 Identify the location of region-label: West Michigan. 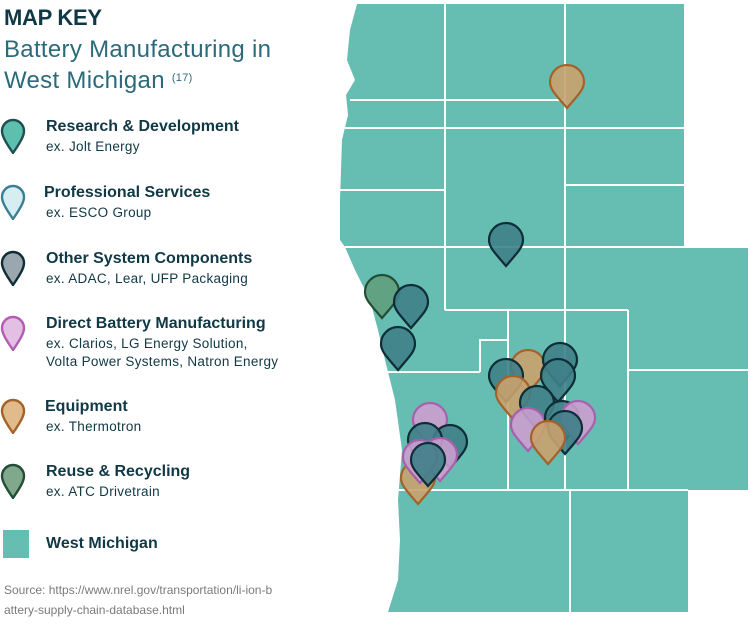
(102, 543).